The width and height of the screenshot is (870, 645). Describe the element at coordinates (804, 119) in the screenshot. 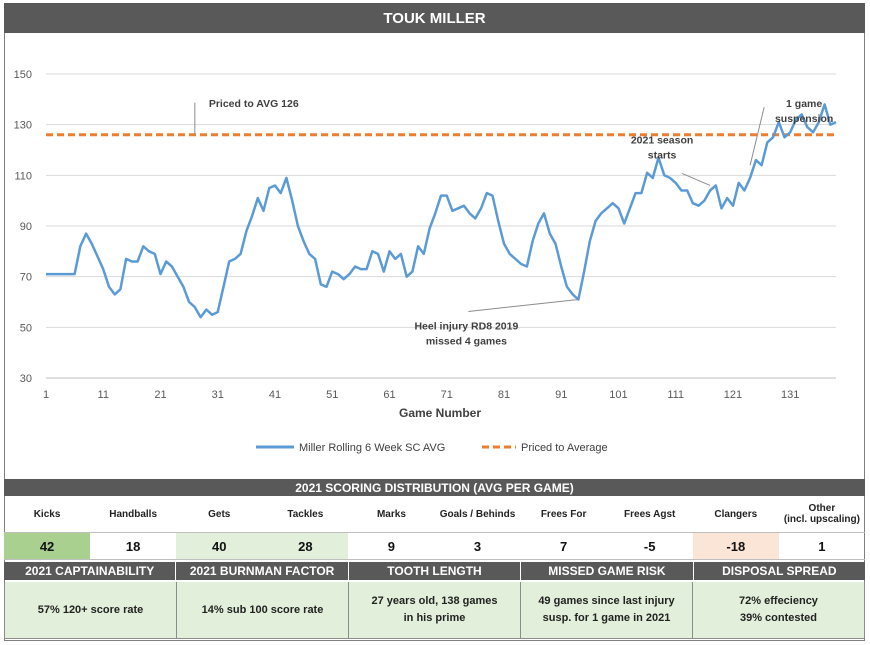

I see `annotation-text-susp: suspension` at that location.